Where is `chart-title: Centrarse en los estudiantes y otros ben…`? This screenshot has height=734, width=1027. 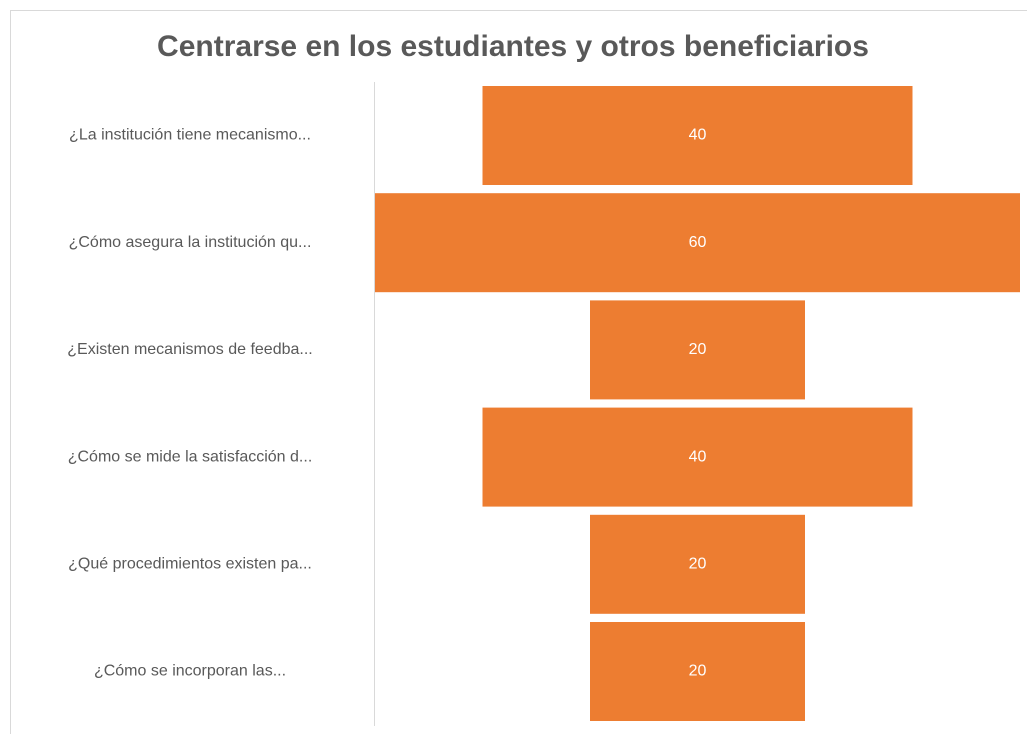
chart-title: Centrarse en los estudiantes y otros ben… is located at coordinates (513, 46).